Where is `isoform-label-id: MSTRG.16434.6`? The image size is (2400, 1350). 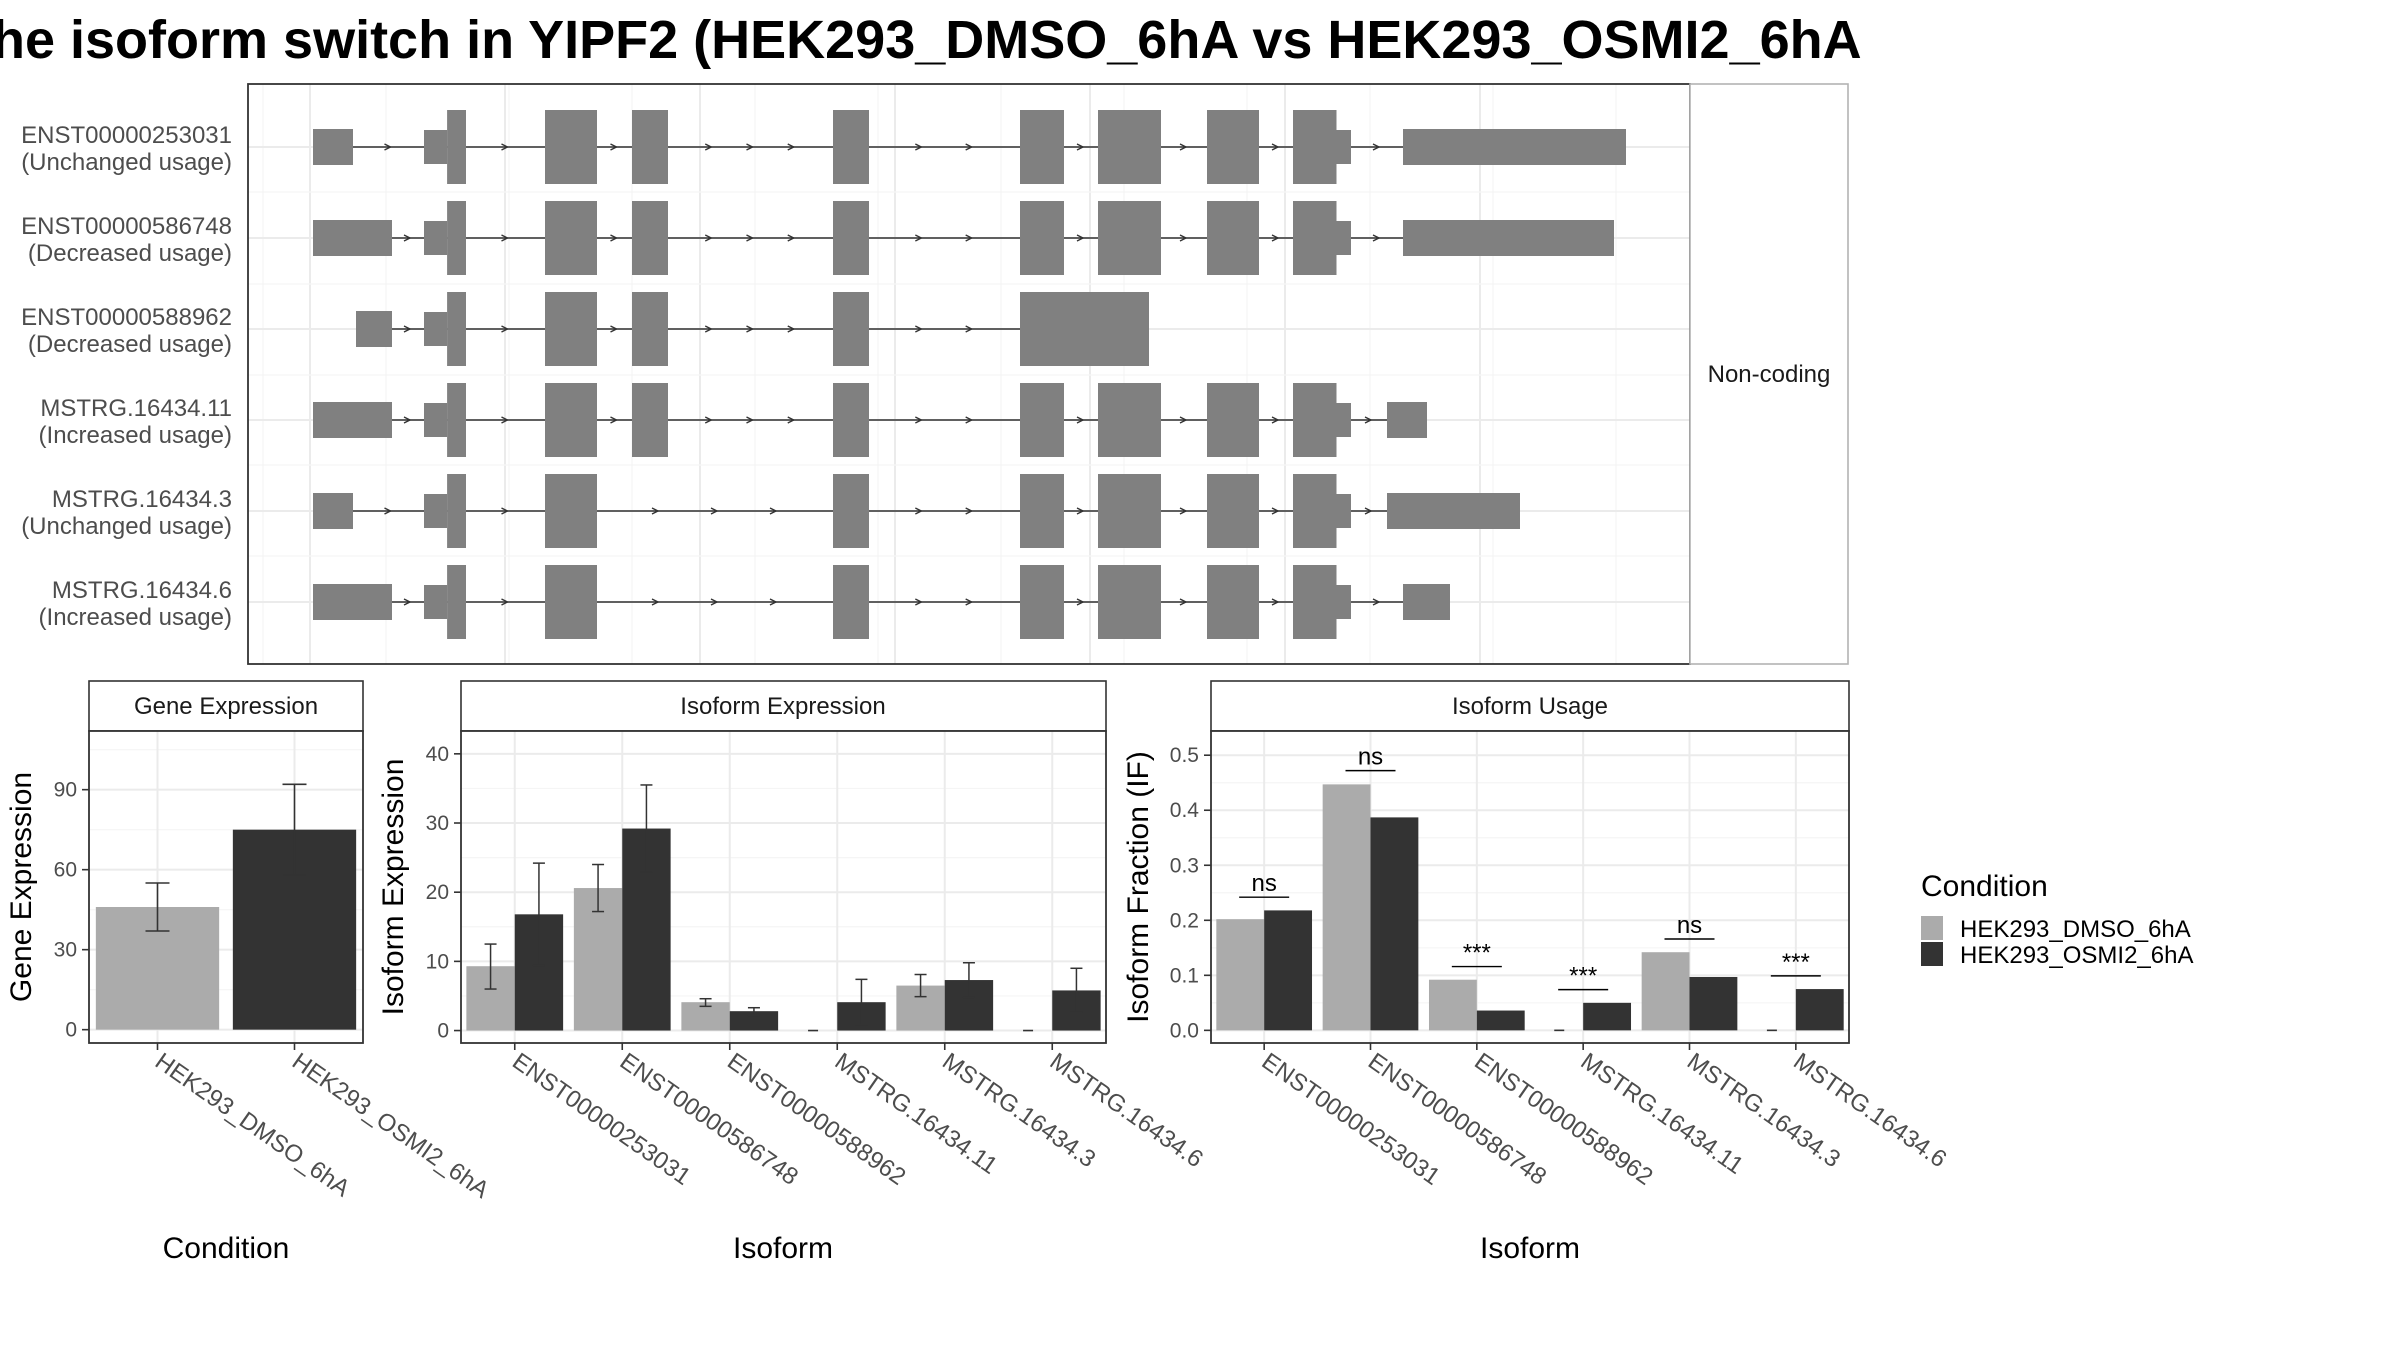 isoform-label-id: MSTRG.16434.6 is located at coordinates (142, 590).